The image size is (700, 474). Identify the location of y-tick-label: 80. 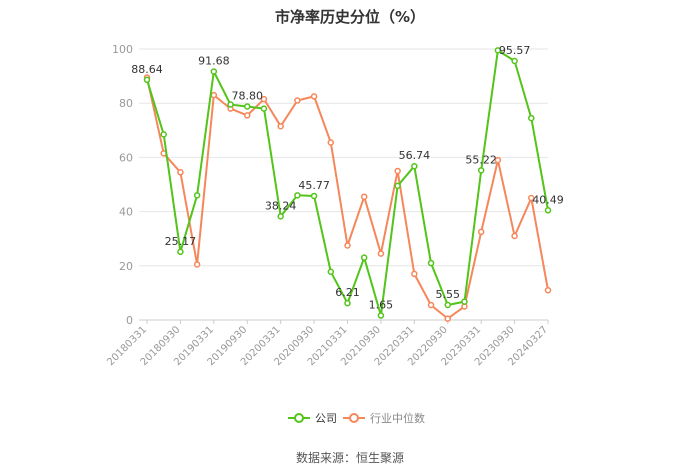
(126, 103).